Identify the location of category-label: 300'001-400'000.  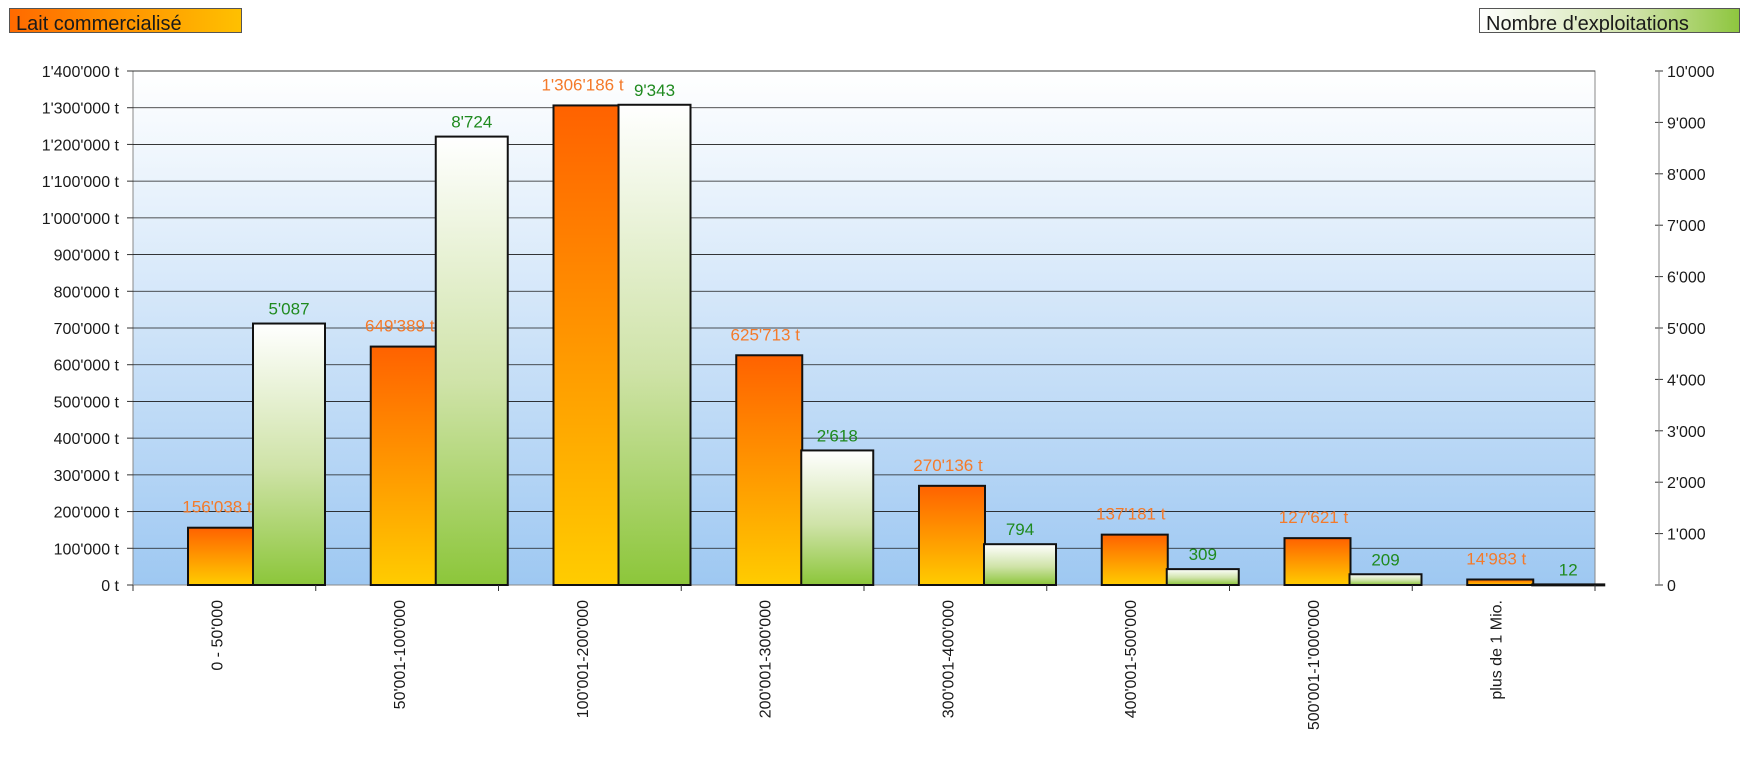
(948, 659).